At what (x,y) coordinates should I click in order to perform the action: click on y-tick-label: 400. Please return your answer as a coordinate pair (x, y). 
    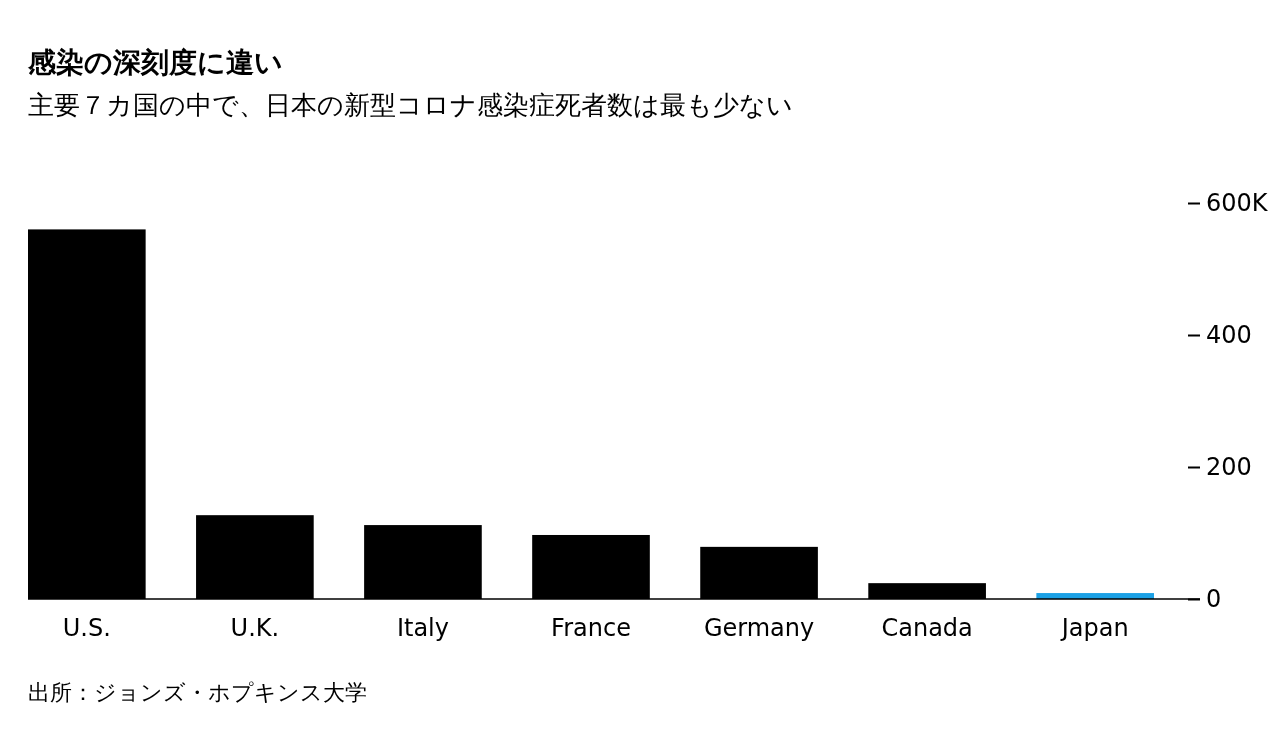
    Looking at the image, I should click on (1229, 335).